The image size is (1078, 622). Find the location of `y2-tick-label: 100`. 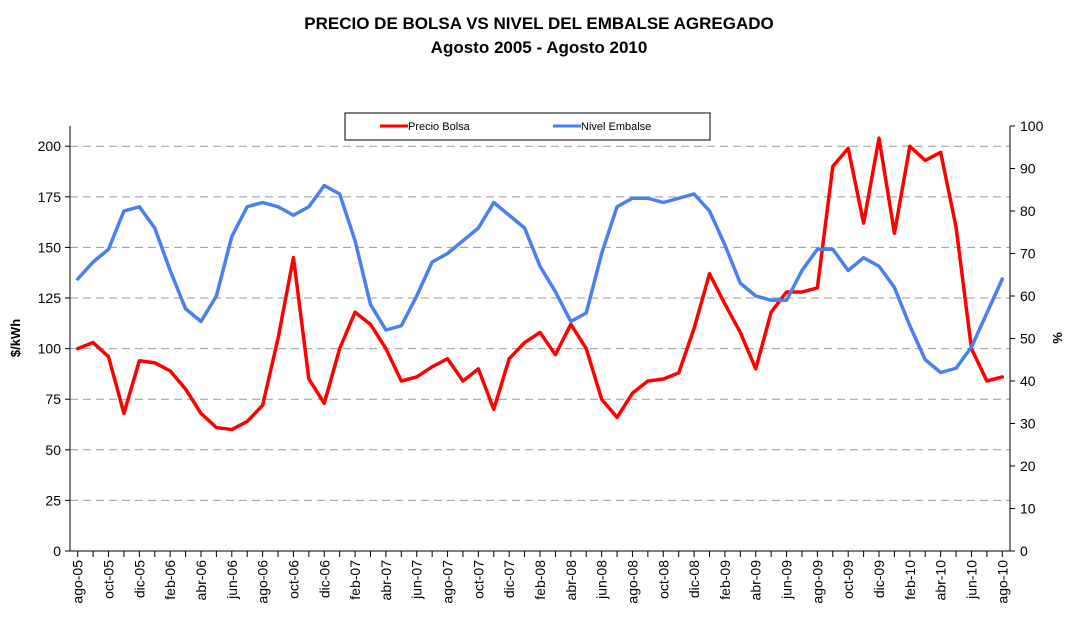

y2-tick-label: 100 is located at coordinates (1032, 126).